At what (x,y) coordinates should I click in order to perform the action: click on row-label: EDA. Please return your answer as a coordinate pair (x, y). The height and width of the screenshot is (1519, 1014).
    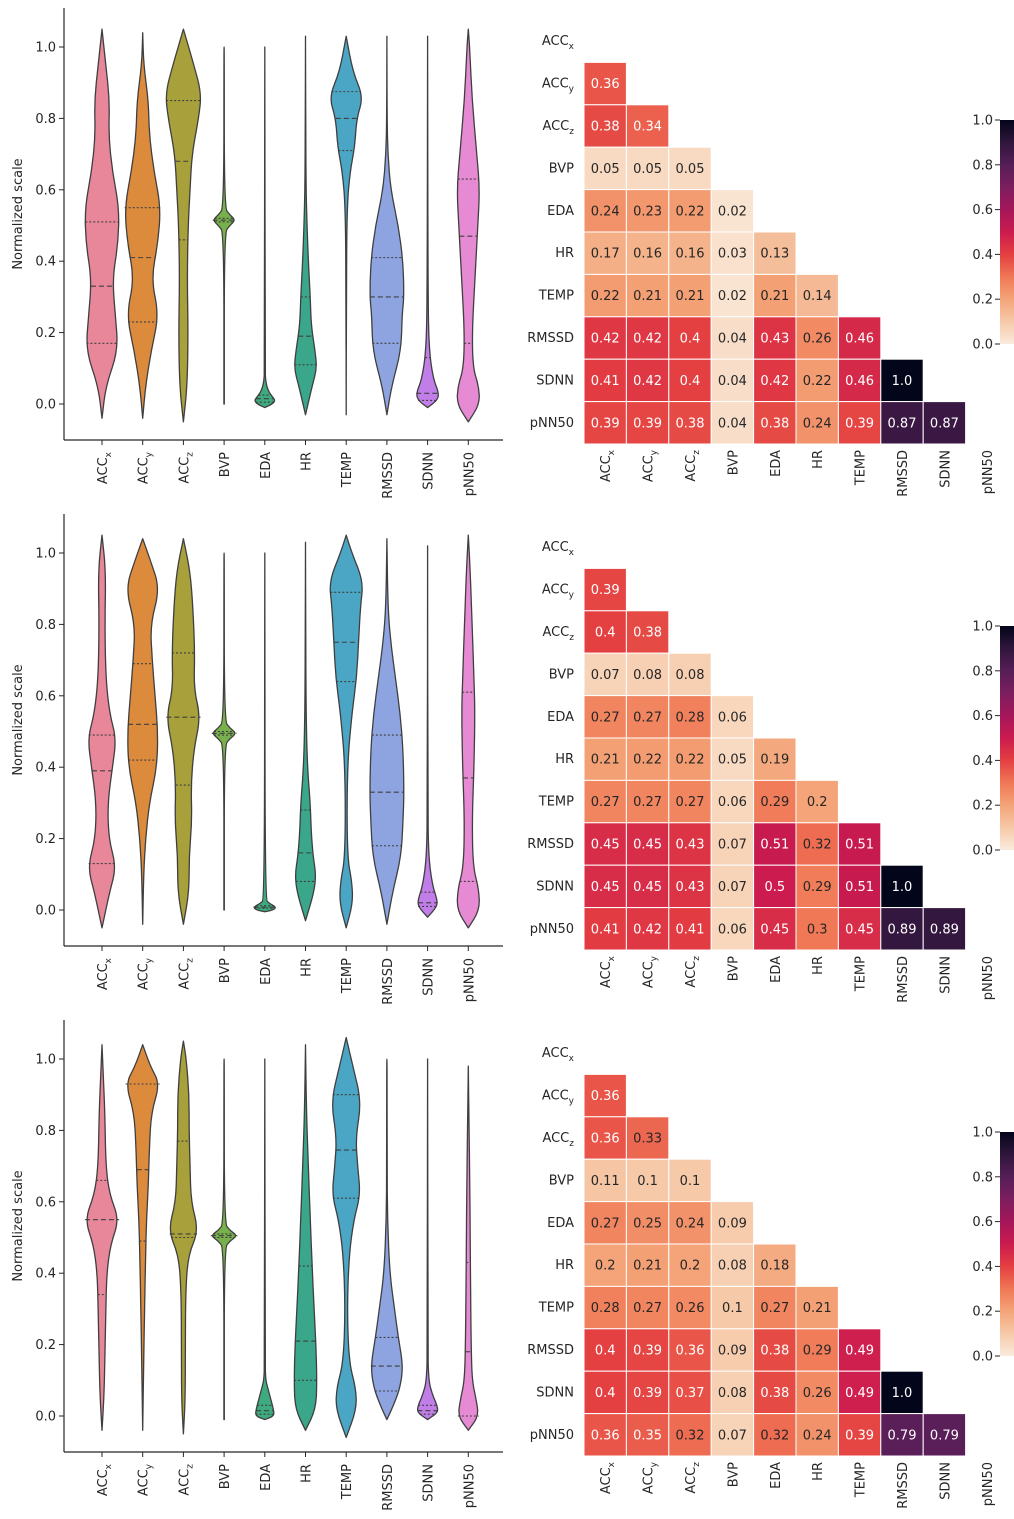
    Looking at the image, I should click on (560, 1223).